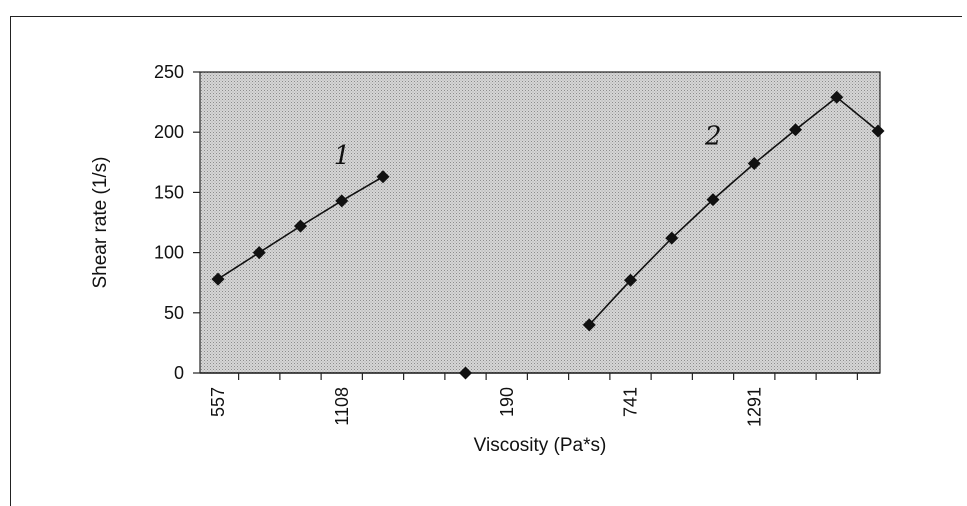 This screenshot has height=506, width=967. Describe the element at coordinates (169, 132) in the screenshot. I see `y-tick-label: 200` at that location.